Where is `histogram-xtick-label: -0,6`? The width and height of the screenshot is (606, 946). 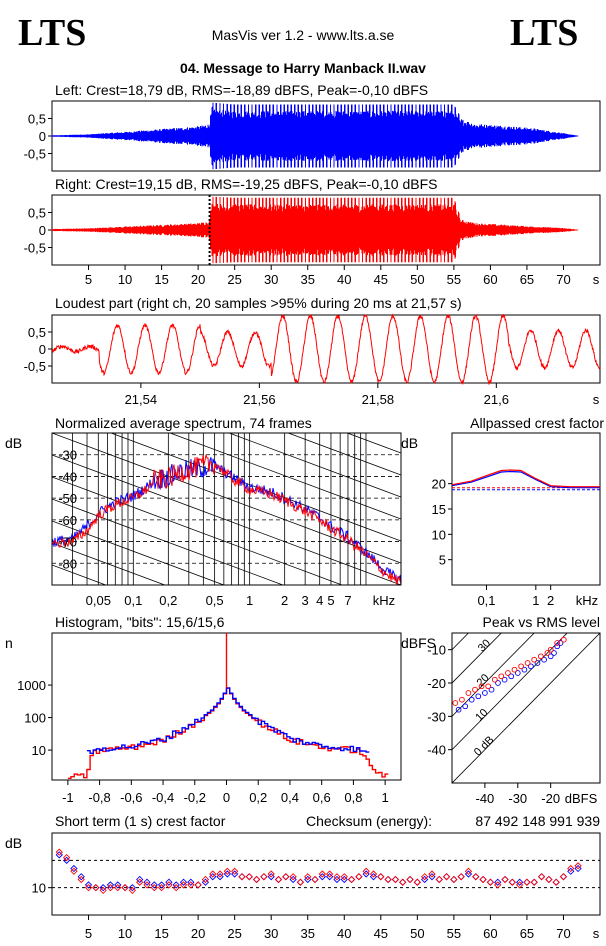
histogram-xtick-label: -0,6 is located at coordinates (131, 797).